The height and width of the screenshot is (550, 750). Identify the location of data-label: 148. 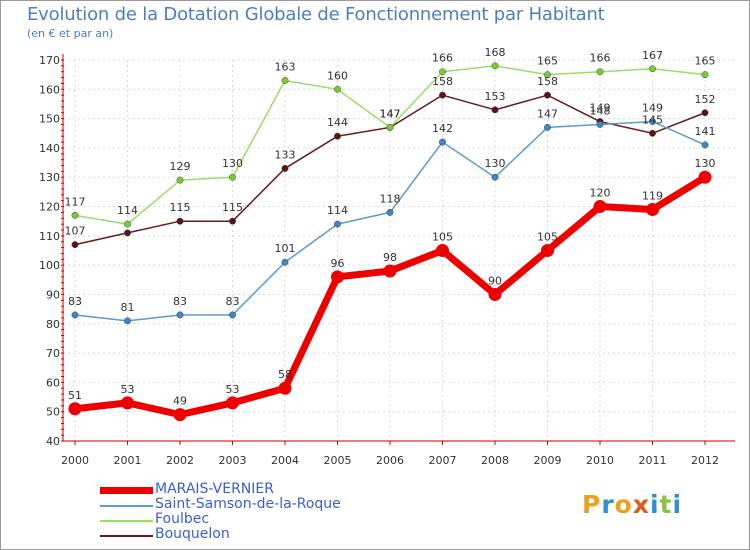
(600, 110).